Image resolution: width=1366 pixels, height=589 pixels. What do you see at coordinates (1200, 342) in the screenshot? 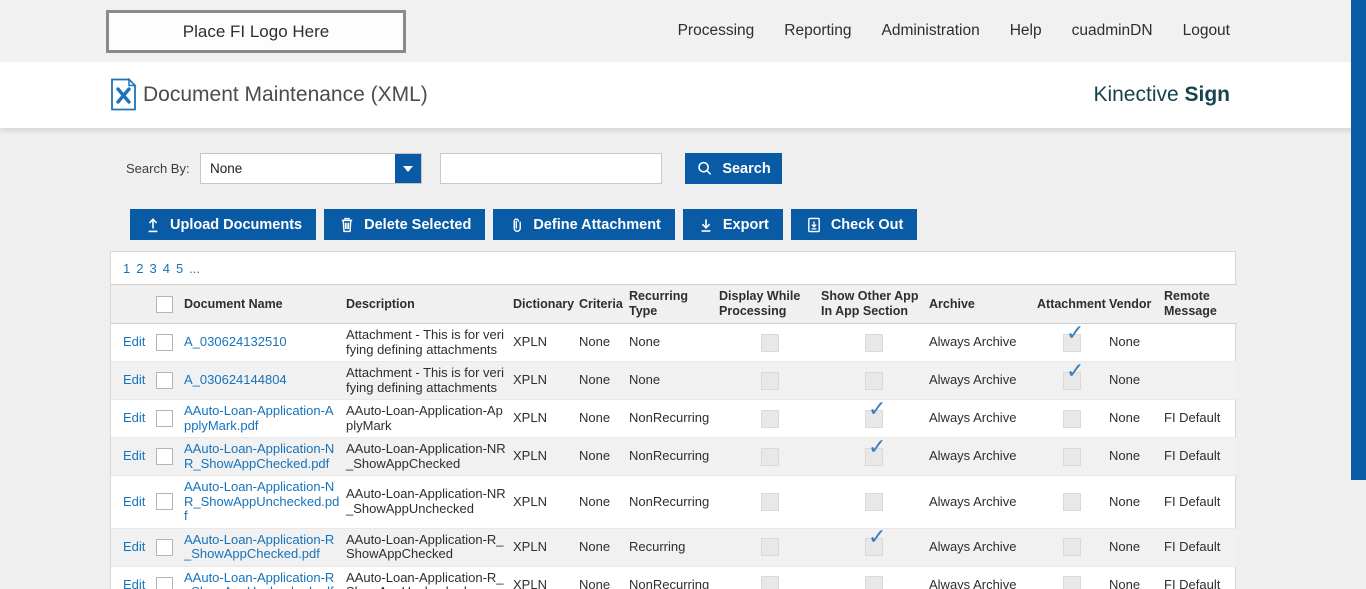
I see `remote-message-cell` at bounding box center [1200, 342].